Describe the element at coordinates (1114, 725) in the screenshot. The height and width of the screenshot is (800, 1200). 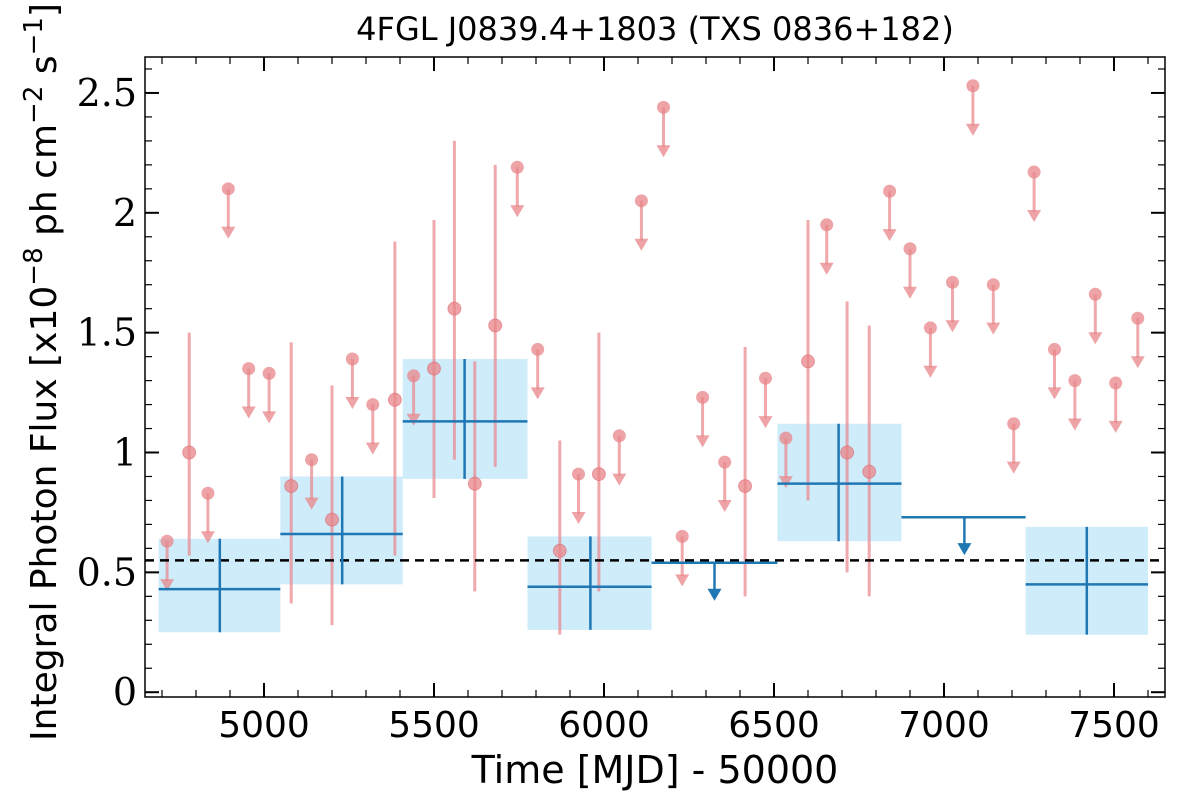
I see `x-tick-label: 7500` at that location.